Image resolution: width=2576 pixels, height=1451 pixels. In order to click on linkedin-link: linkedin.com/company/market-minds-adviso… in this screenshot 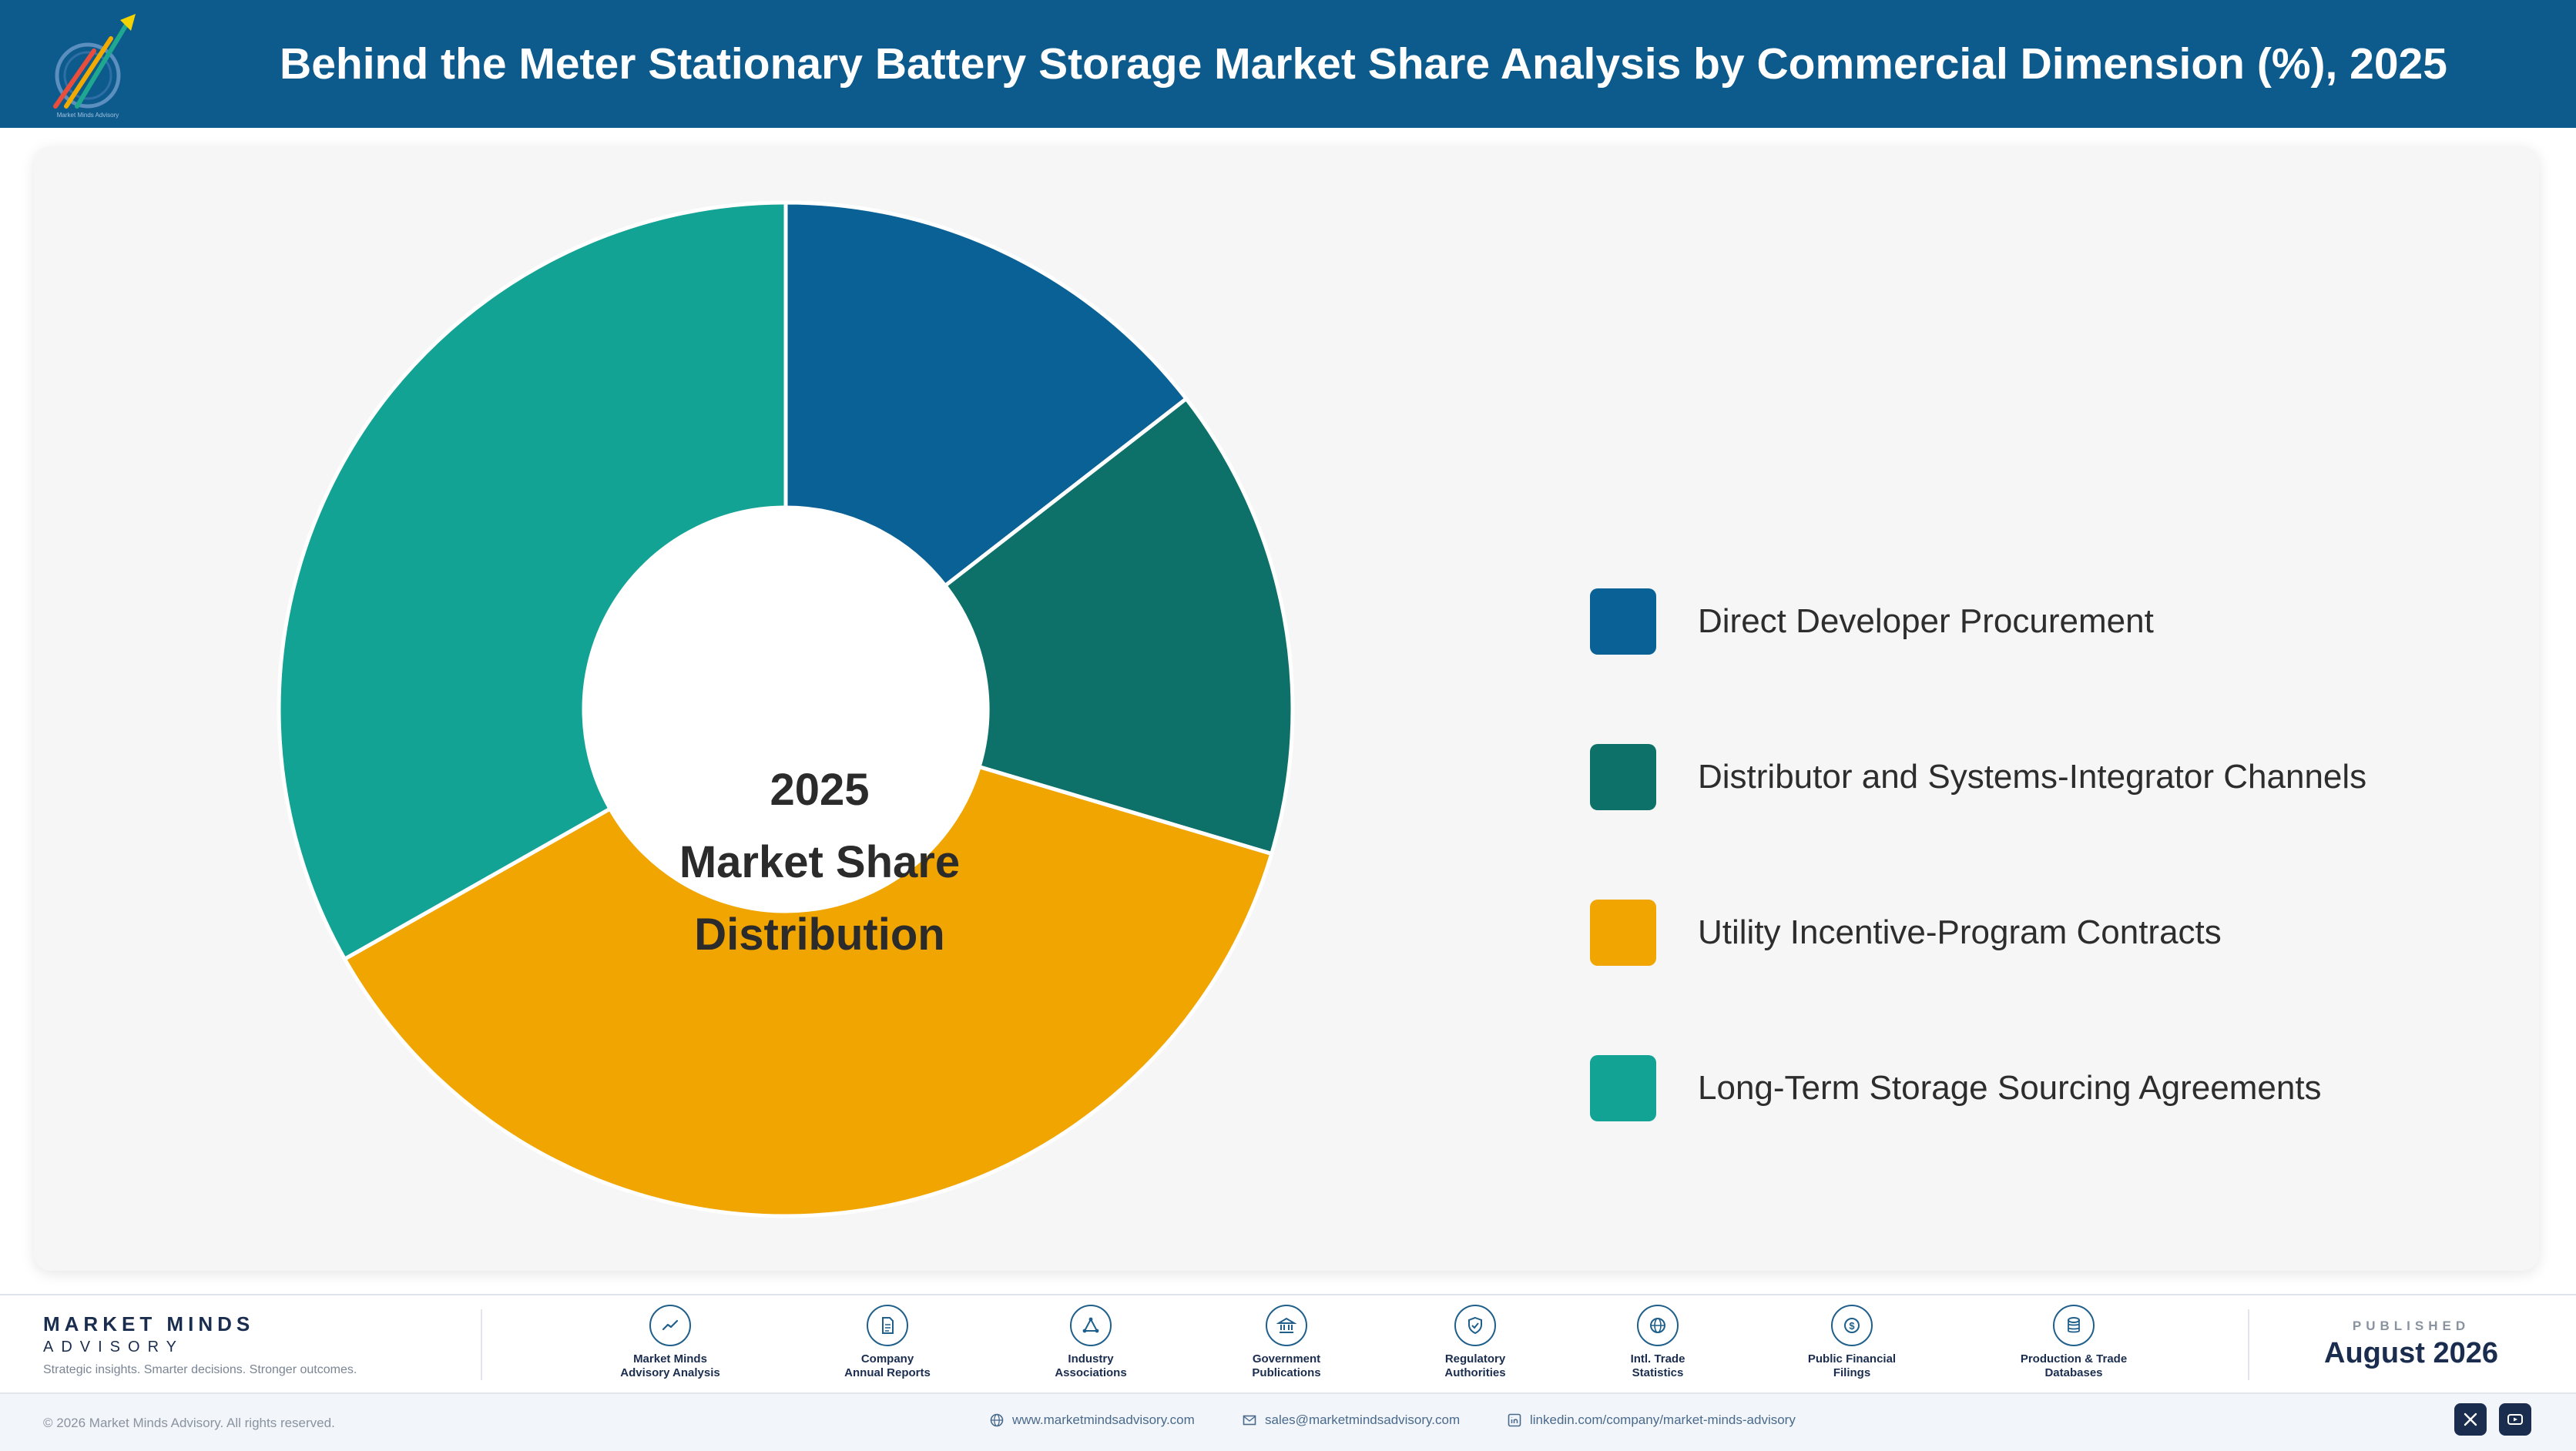, I will do `click(1651, 1420)`.